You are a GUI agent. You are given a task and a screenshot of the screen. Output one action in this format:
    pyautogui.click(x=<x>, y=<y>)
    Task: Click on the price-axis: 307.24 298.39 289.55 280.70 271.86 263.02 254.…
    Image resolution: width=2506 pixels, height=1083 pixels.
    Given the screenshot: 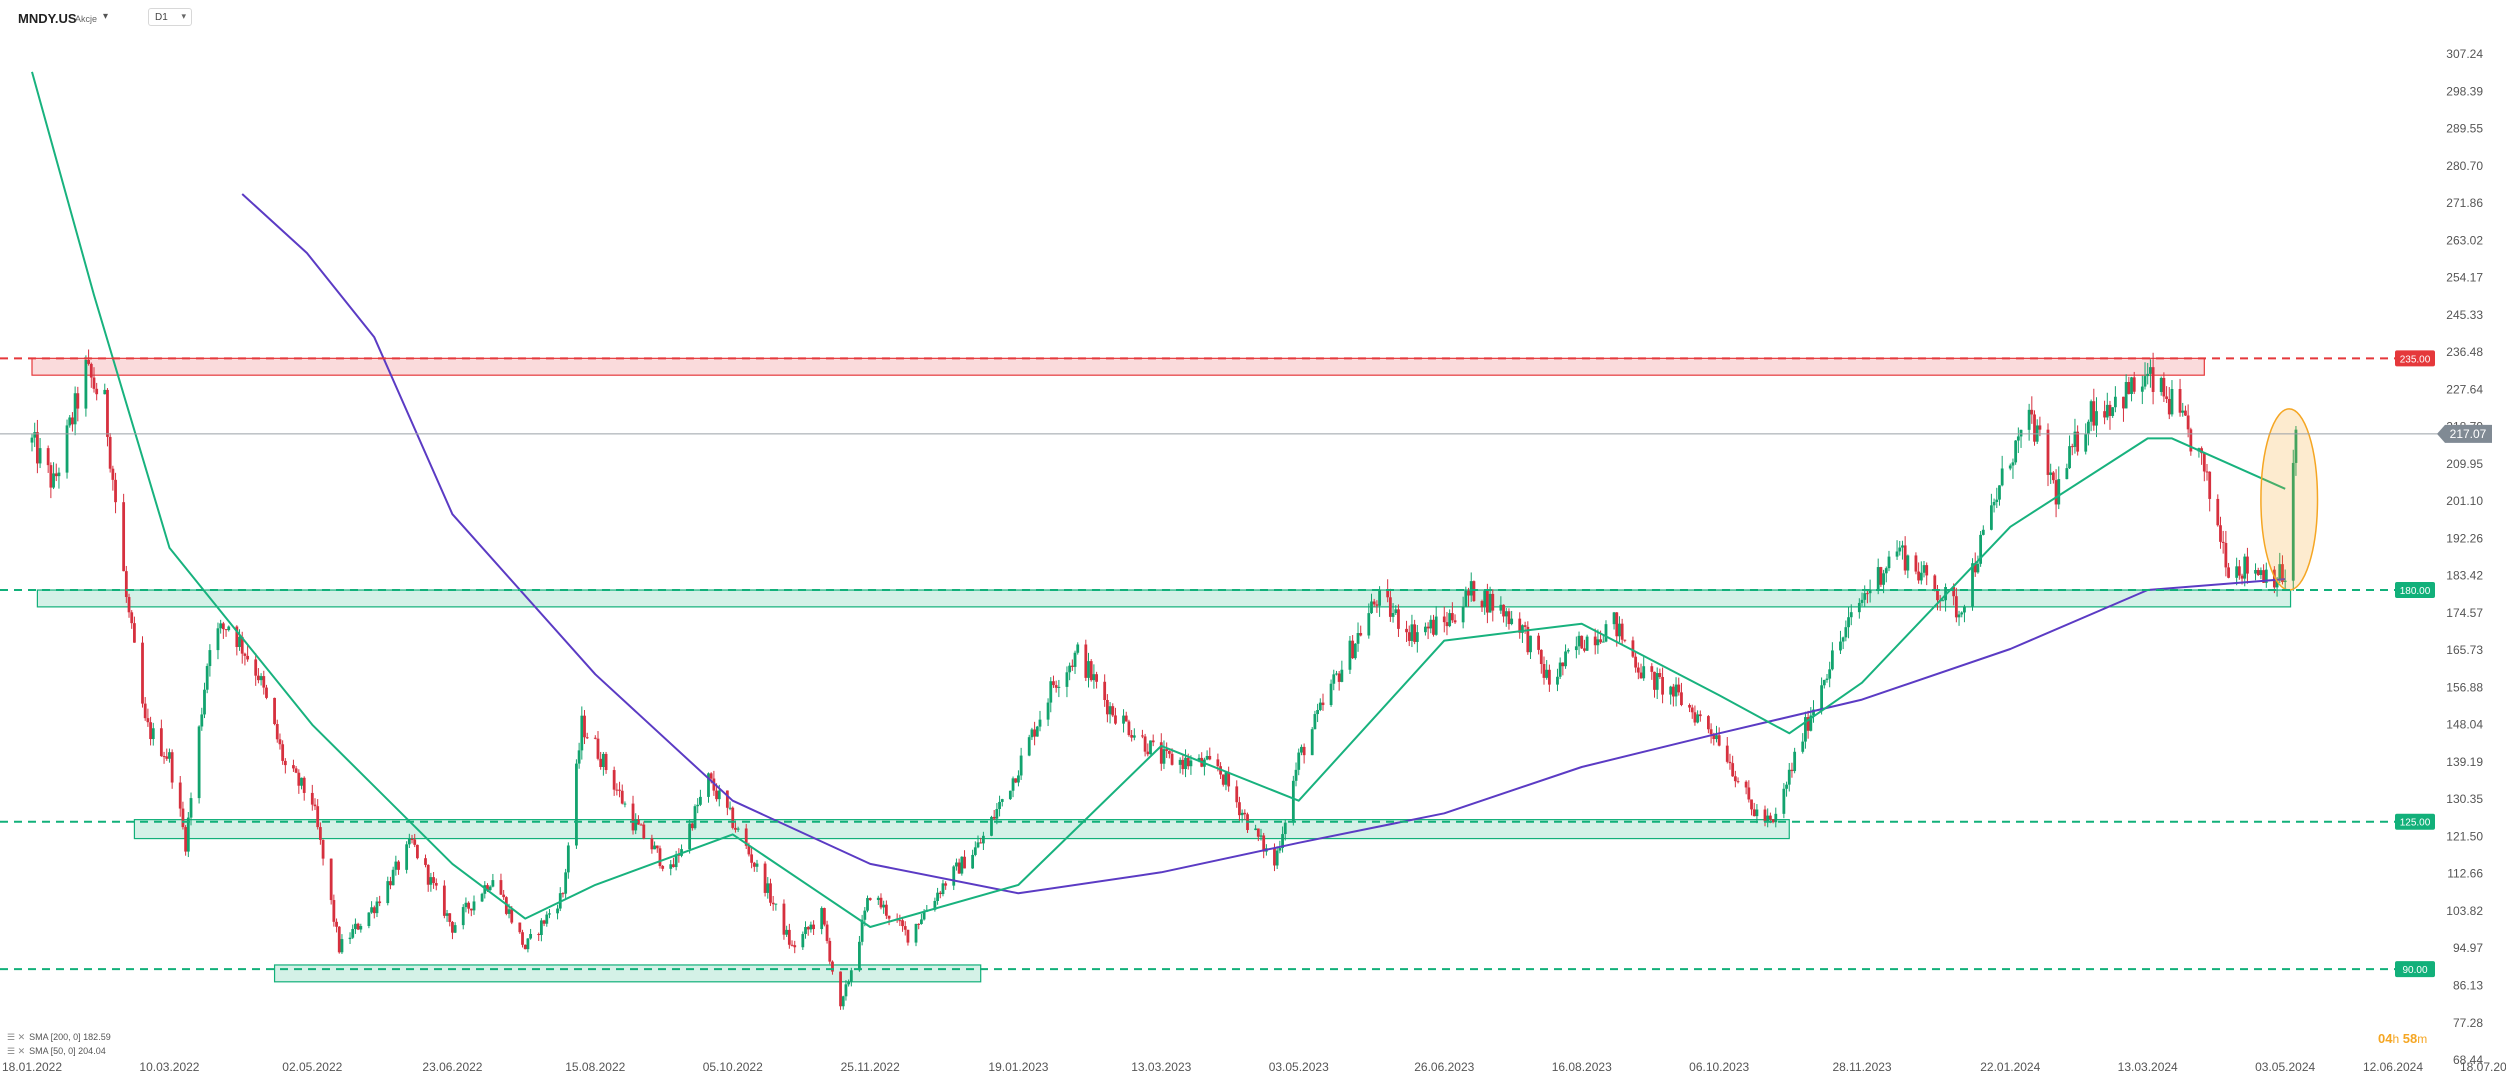 What is the action you would take?
    pyautogui.click(x=2464, y=557)
    